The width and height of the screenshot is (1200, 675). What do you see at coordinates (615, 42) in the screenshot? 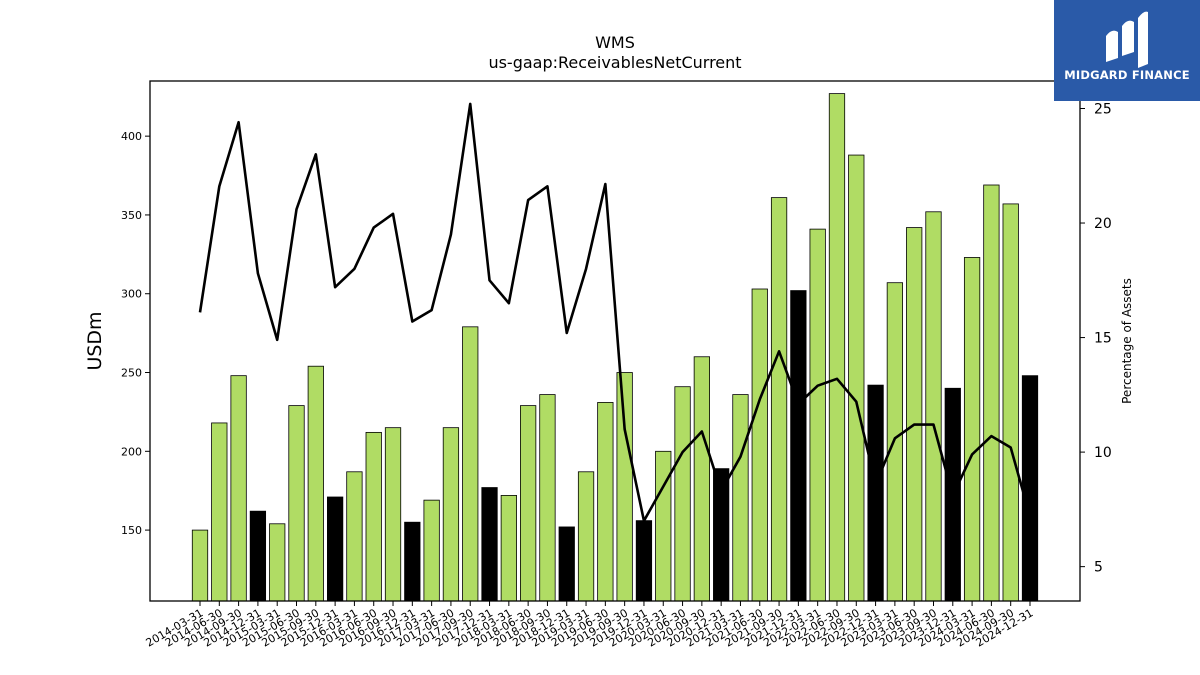
I see `chart-title: WMS` at bounding box center [615, 42].